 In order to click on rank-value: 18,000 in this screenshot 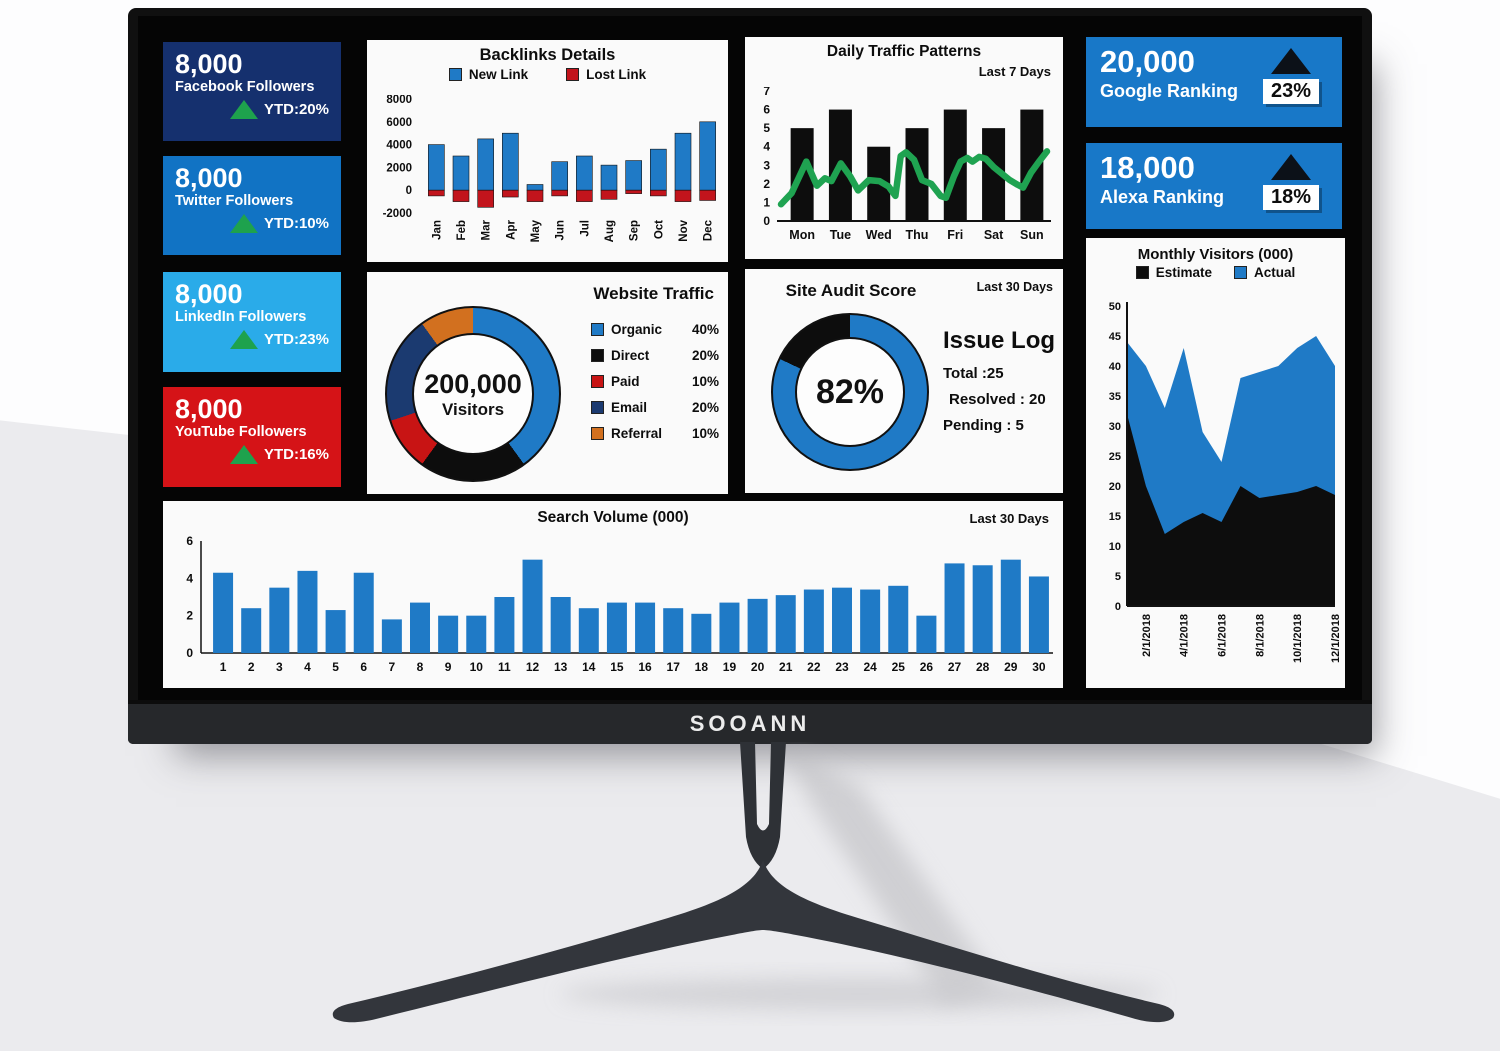, I will do `click(1147, 167)`.